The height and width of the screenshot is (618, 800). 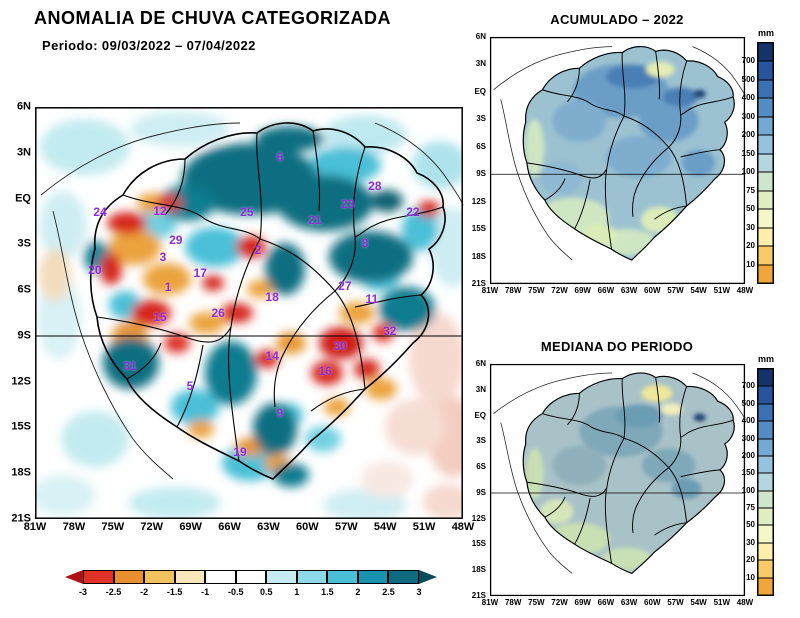 What do you see at coordinates (144, 592) in the screenshot?
I see `anomaly-colorbar-tick--2: -2` at bounding box center [144, 592].